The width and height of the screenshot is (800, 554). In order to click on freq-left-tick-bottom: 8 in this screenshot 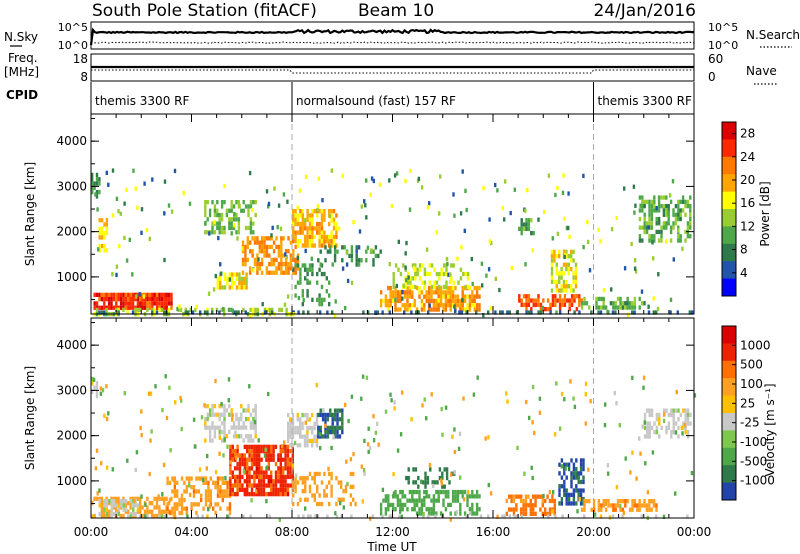, I will do `click(84, 77)`.